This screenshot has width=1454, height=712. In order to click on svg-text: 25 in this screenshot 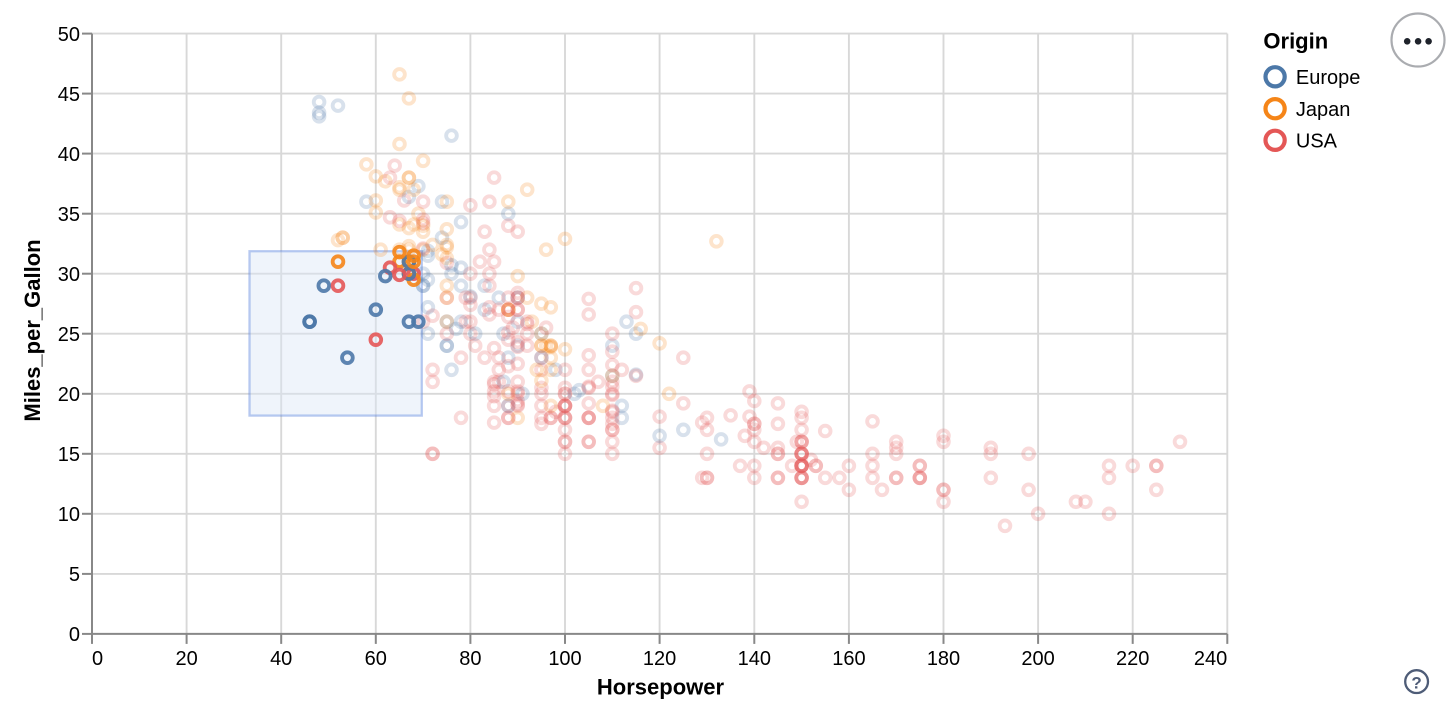, I will do `click(69, 335)`.